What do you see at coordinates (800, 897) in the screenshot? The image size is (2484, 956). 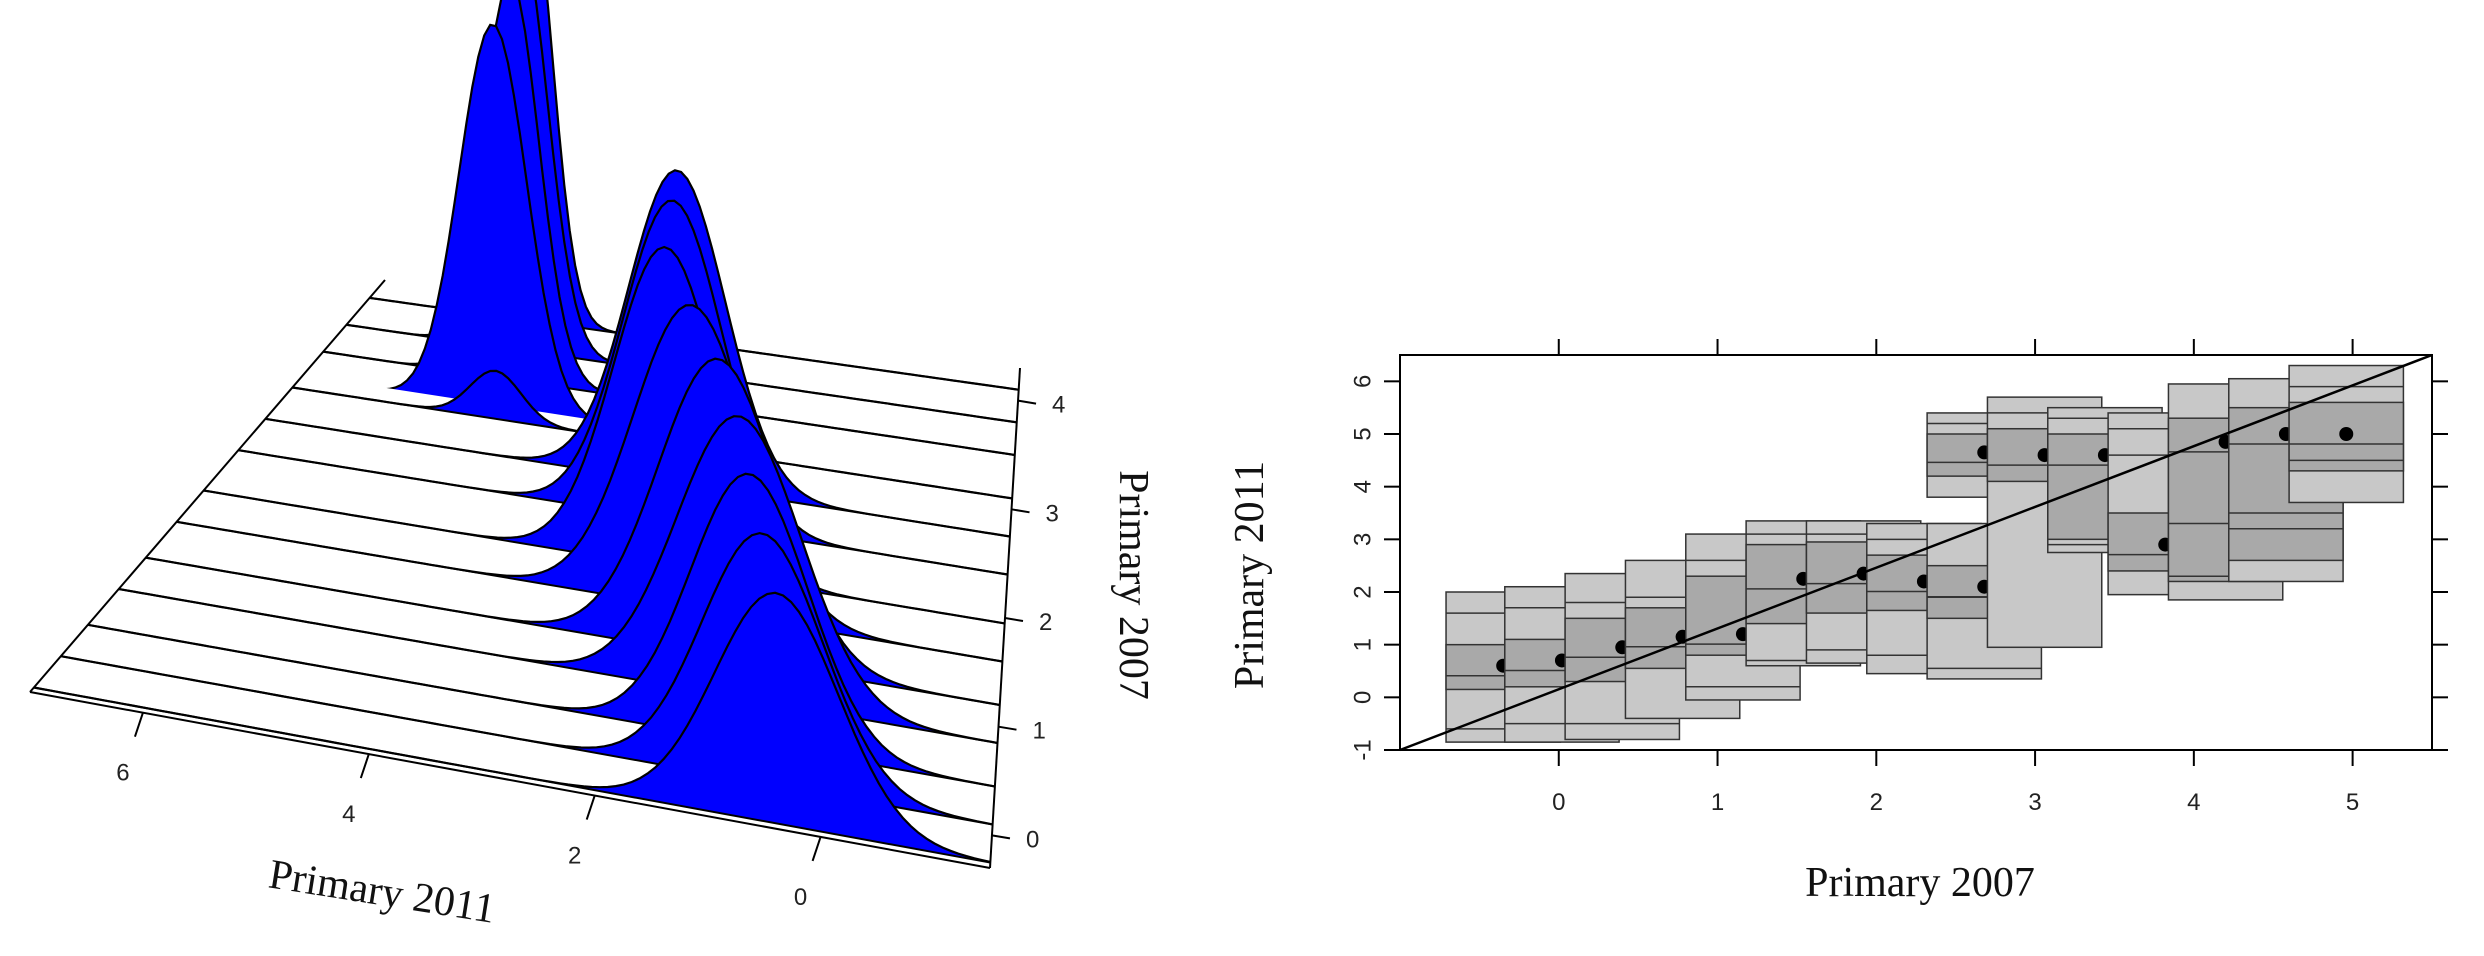 I see `left-x-tick-label-3: 0` at bounding box center [800, 897].